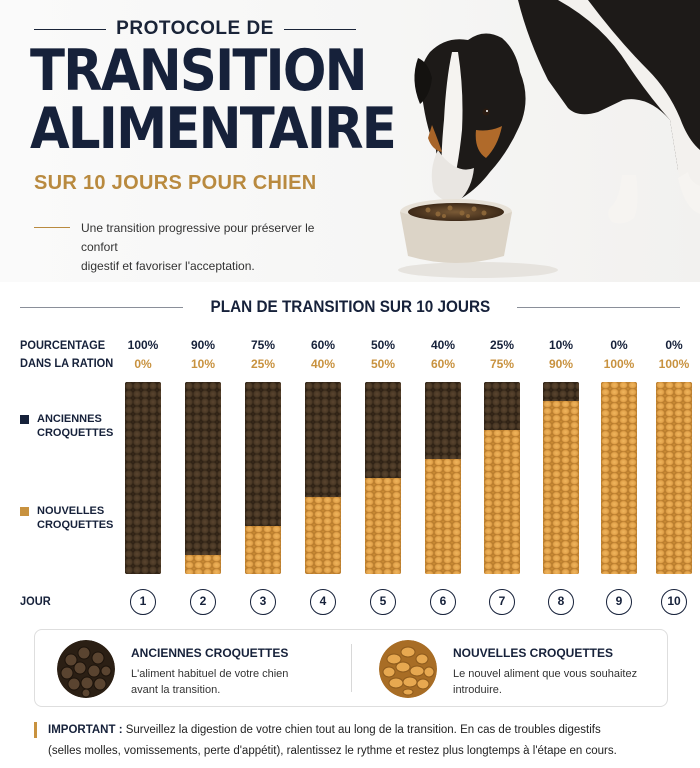 This screenshot has height=768, width=700. Describe the element at coordinates (35, 601) in the screenshot. I see `day-row-label: JOUR` at that location.